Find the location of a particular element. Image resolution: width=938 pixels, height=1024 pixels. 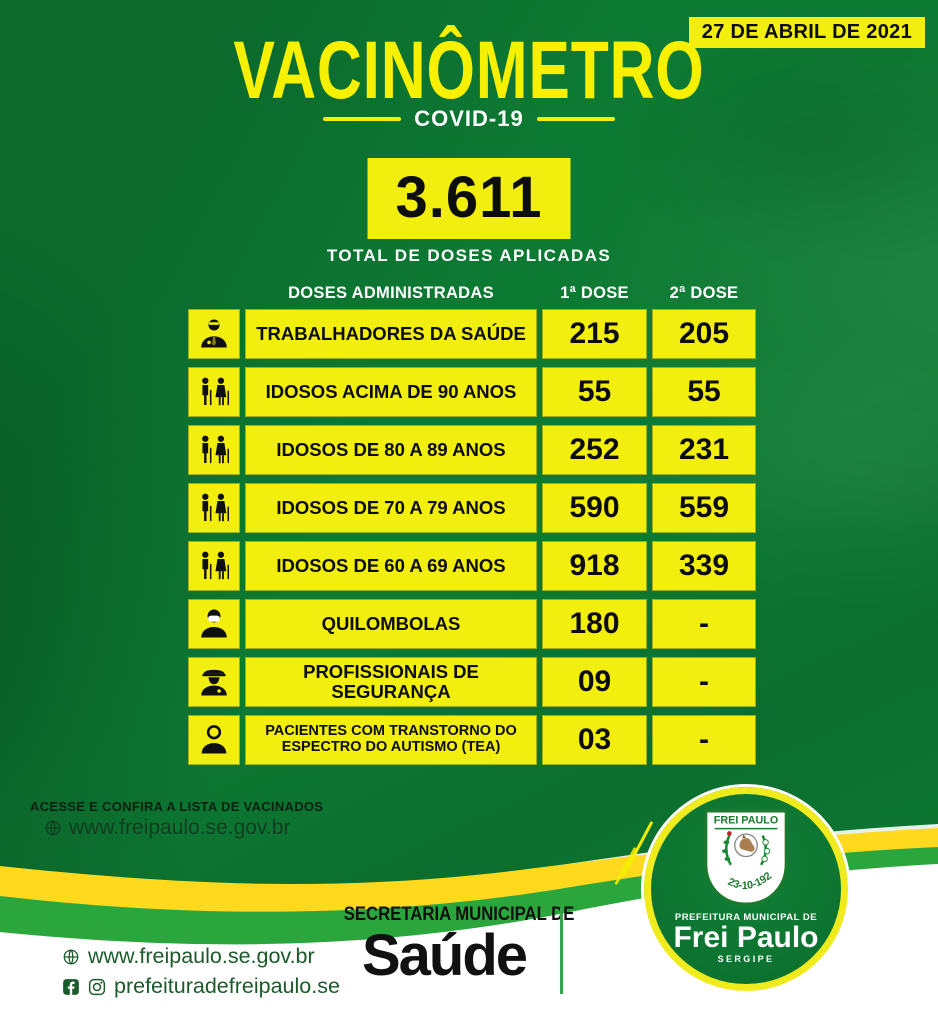

subtitle-row: COVID-19 is located at coordinates (469, 119).